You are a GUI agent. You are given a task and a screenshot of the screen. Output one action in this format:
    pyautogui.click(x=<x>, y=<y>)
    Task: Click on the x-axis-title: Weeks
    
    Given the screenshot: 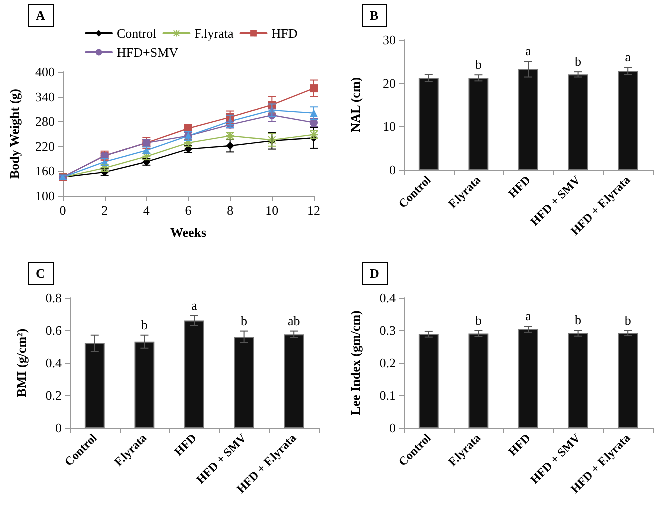 What is the action you would take?
    pyautogui.click(x=188, y=232)
    